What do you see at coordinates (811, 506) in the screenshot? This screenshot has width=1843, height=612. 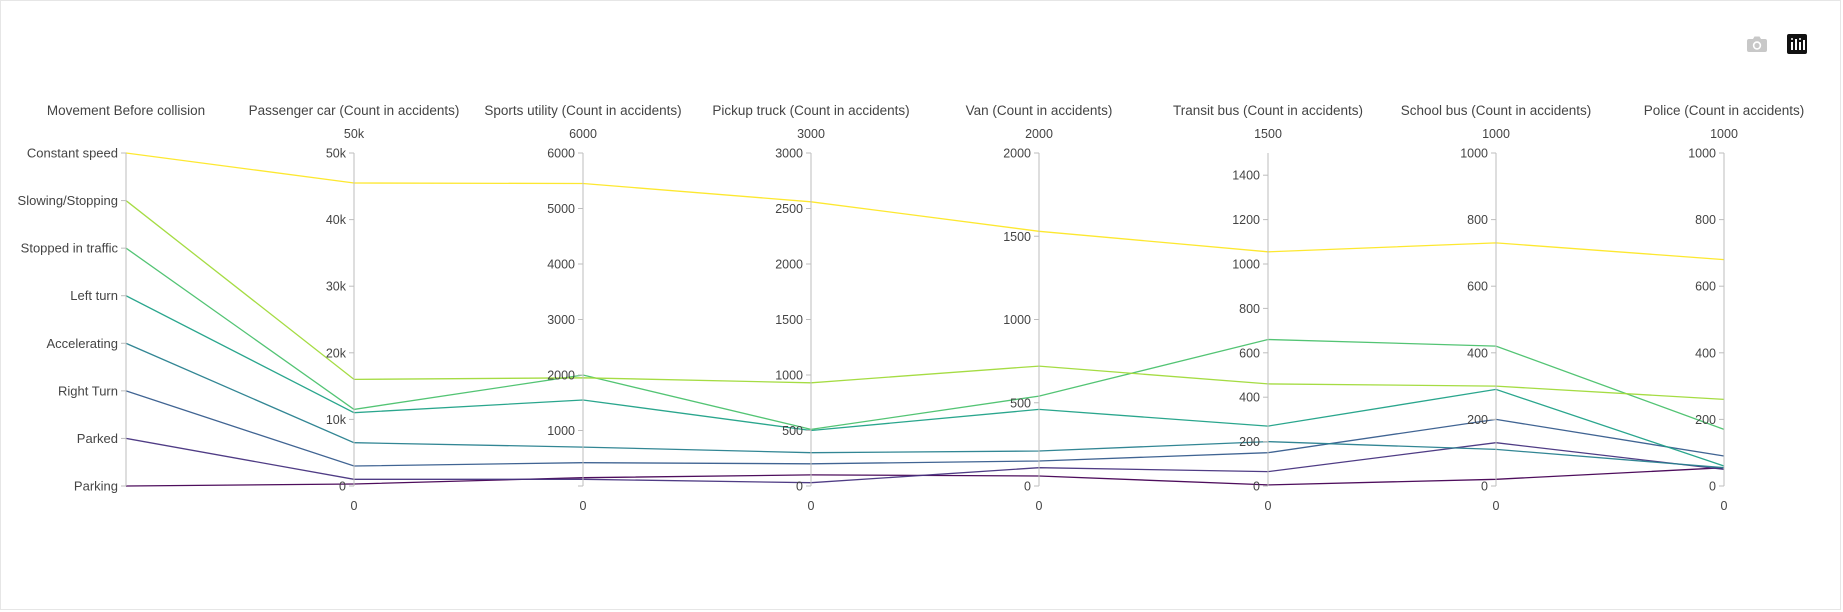 I see `axis-4-range-min: 0` at bounding box center [811, 506].